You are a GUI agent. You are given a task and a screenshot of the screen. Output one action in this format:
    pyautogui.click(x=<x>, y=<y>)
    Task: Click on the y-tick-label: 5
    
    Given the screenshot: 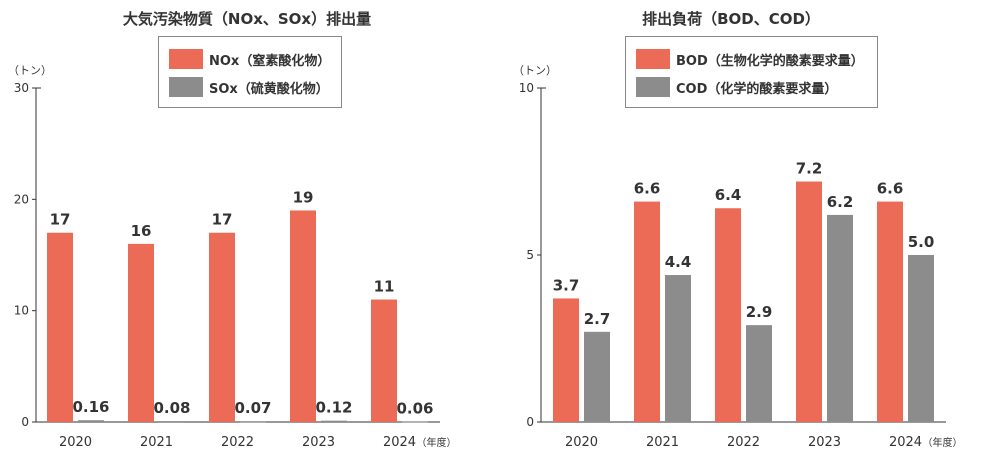 What is the action you would take?
    pyautogui.click(x=530, y=255)
    